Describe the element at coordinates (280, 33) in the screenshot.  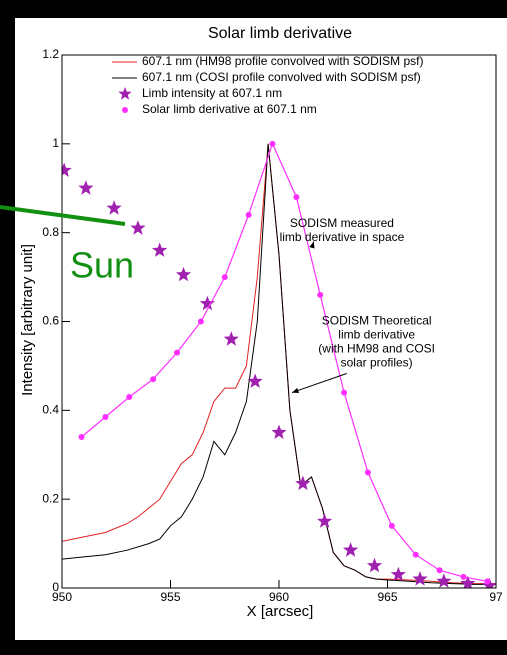
I see `chart-title: Solar limb derivative` at that location.